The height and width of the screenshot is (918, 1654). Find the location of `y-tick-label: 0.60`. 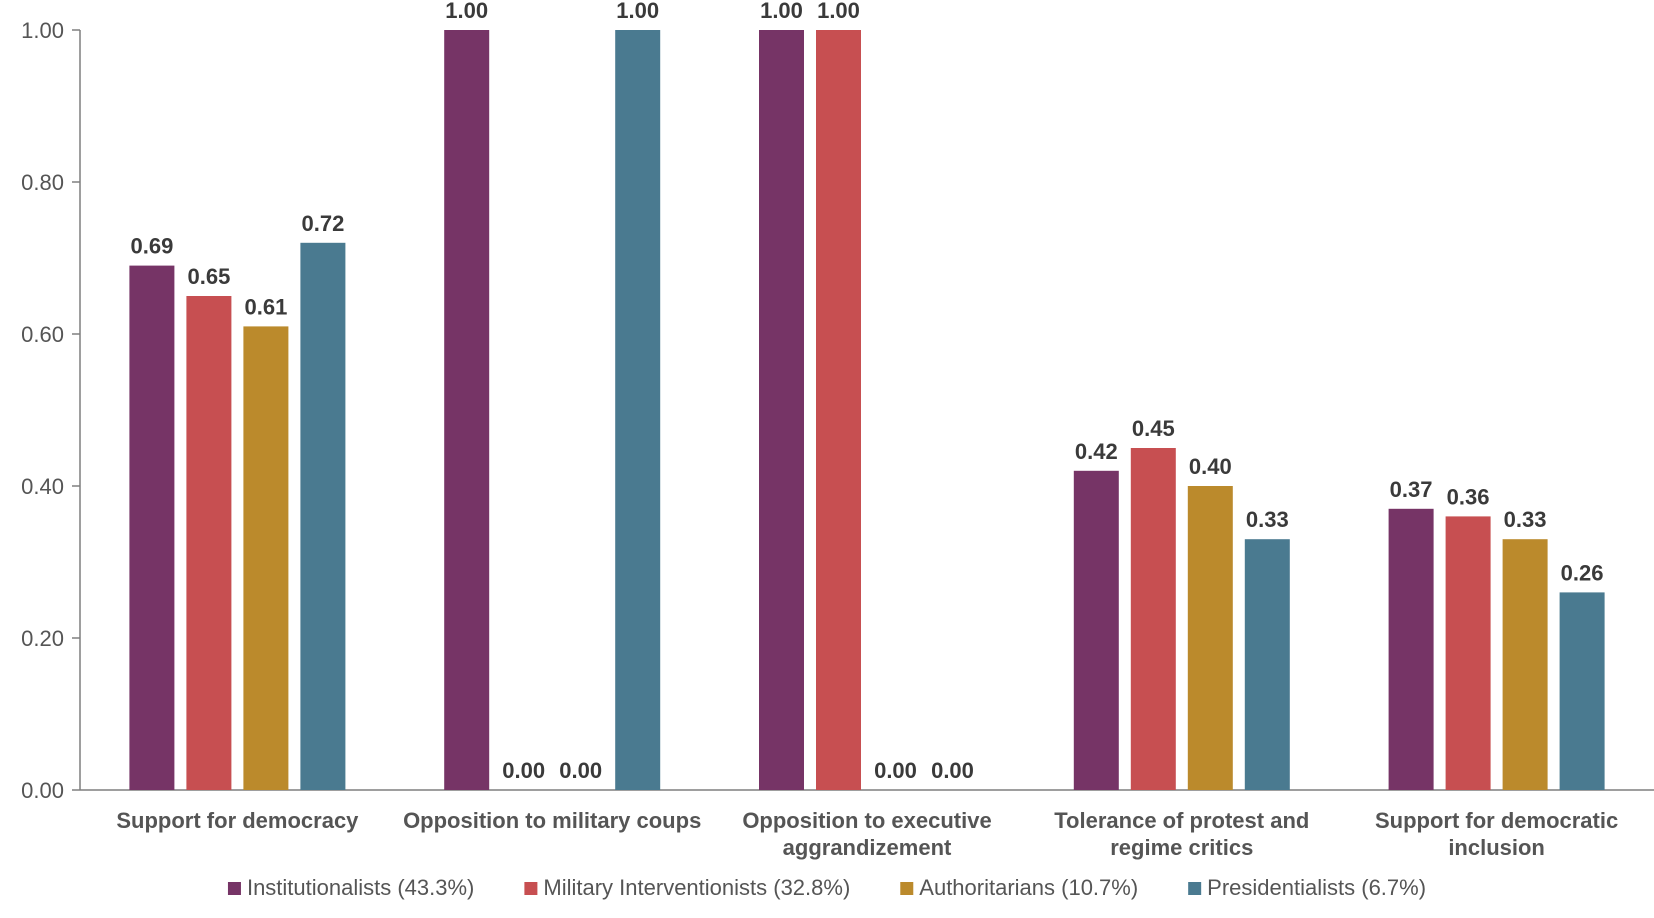

y-tick-label: 0.60 is located at coordinates (42, 334).